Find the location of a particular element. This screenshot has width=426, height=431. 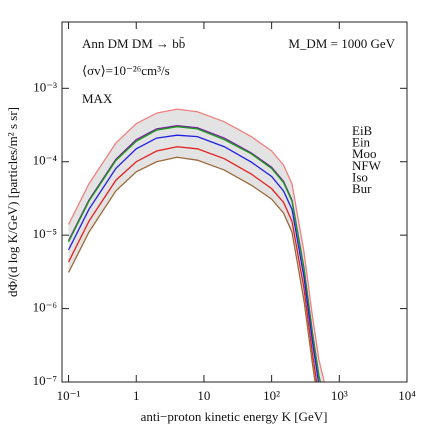

annotation: M_DM = 1000 GeV is located at coordinates (341, 43).